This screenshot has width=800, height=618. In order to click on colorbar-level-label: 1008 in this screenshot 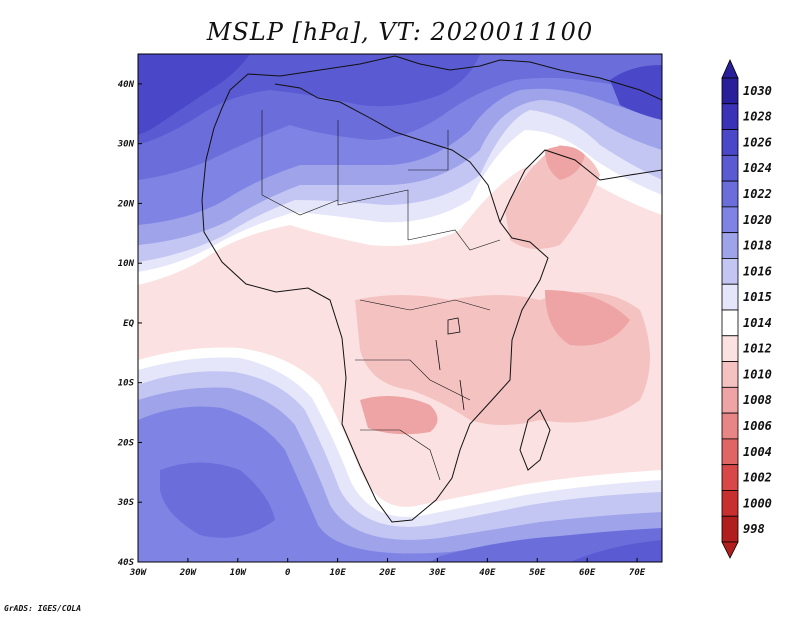, I will do `click(757, 400)`.